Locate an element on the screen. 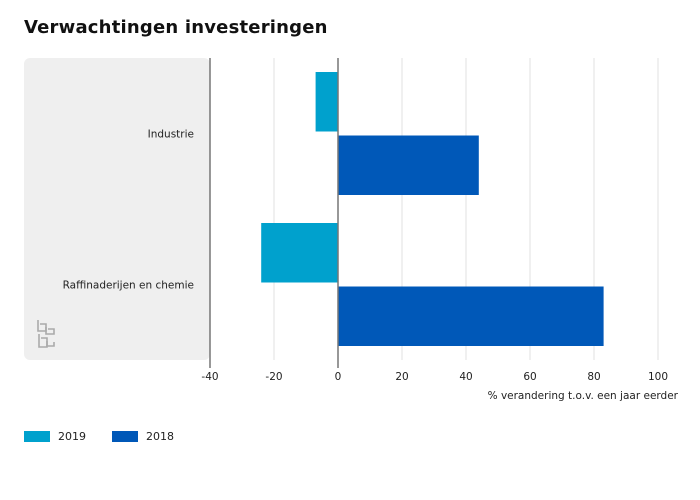  category-labels: Industrie Raffinaderijen en chemie is located at coordinates (128, 210).